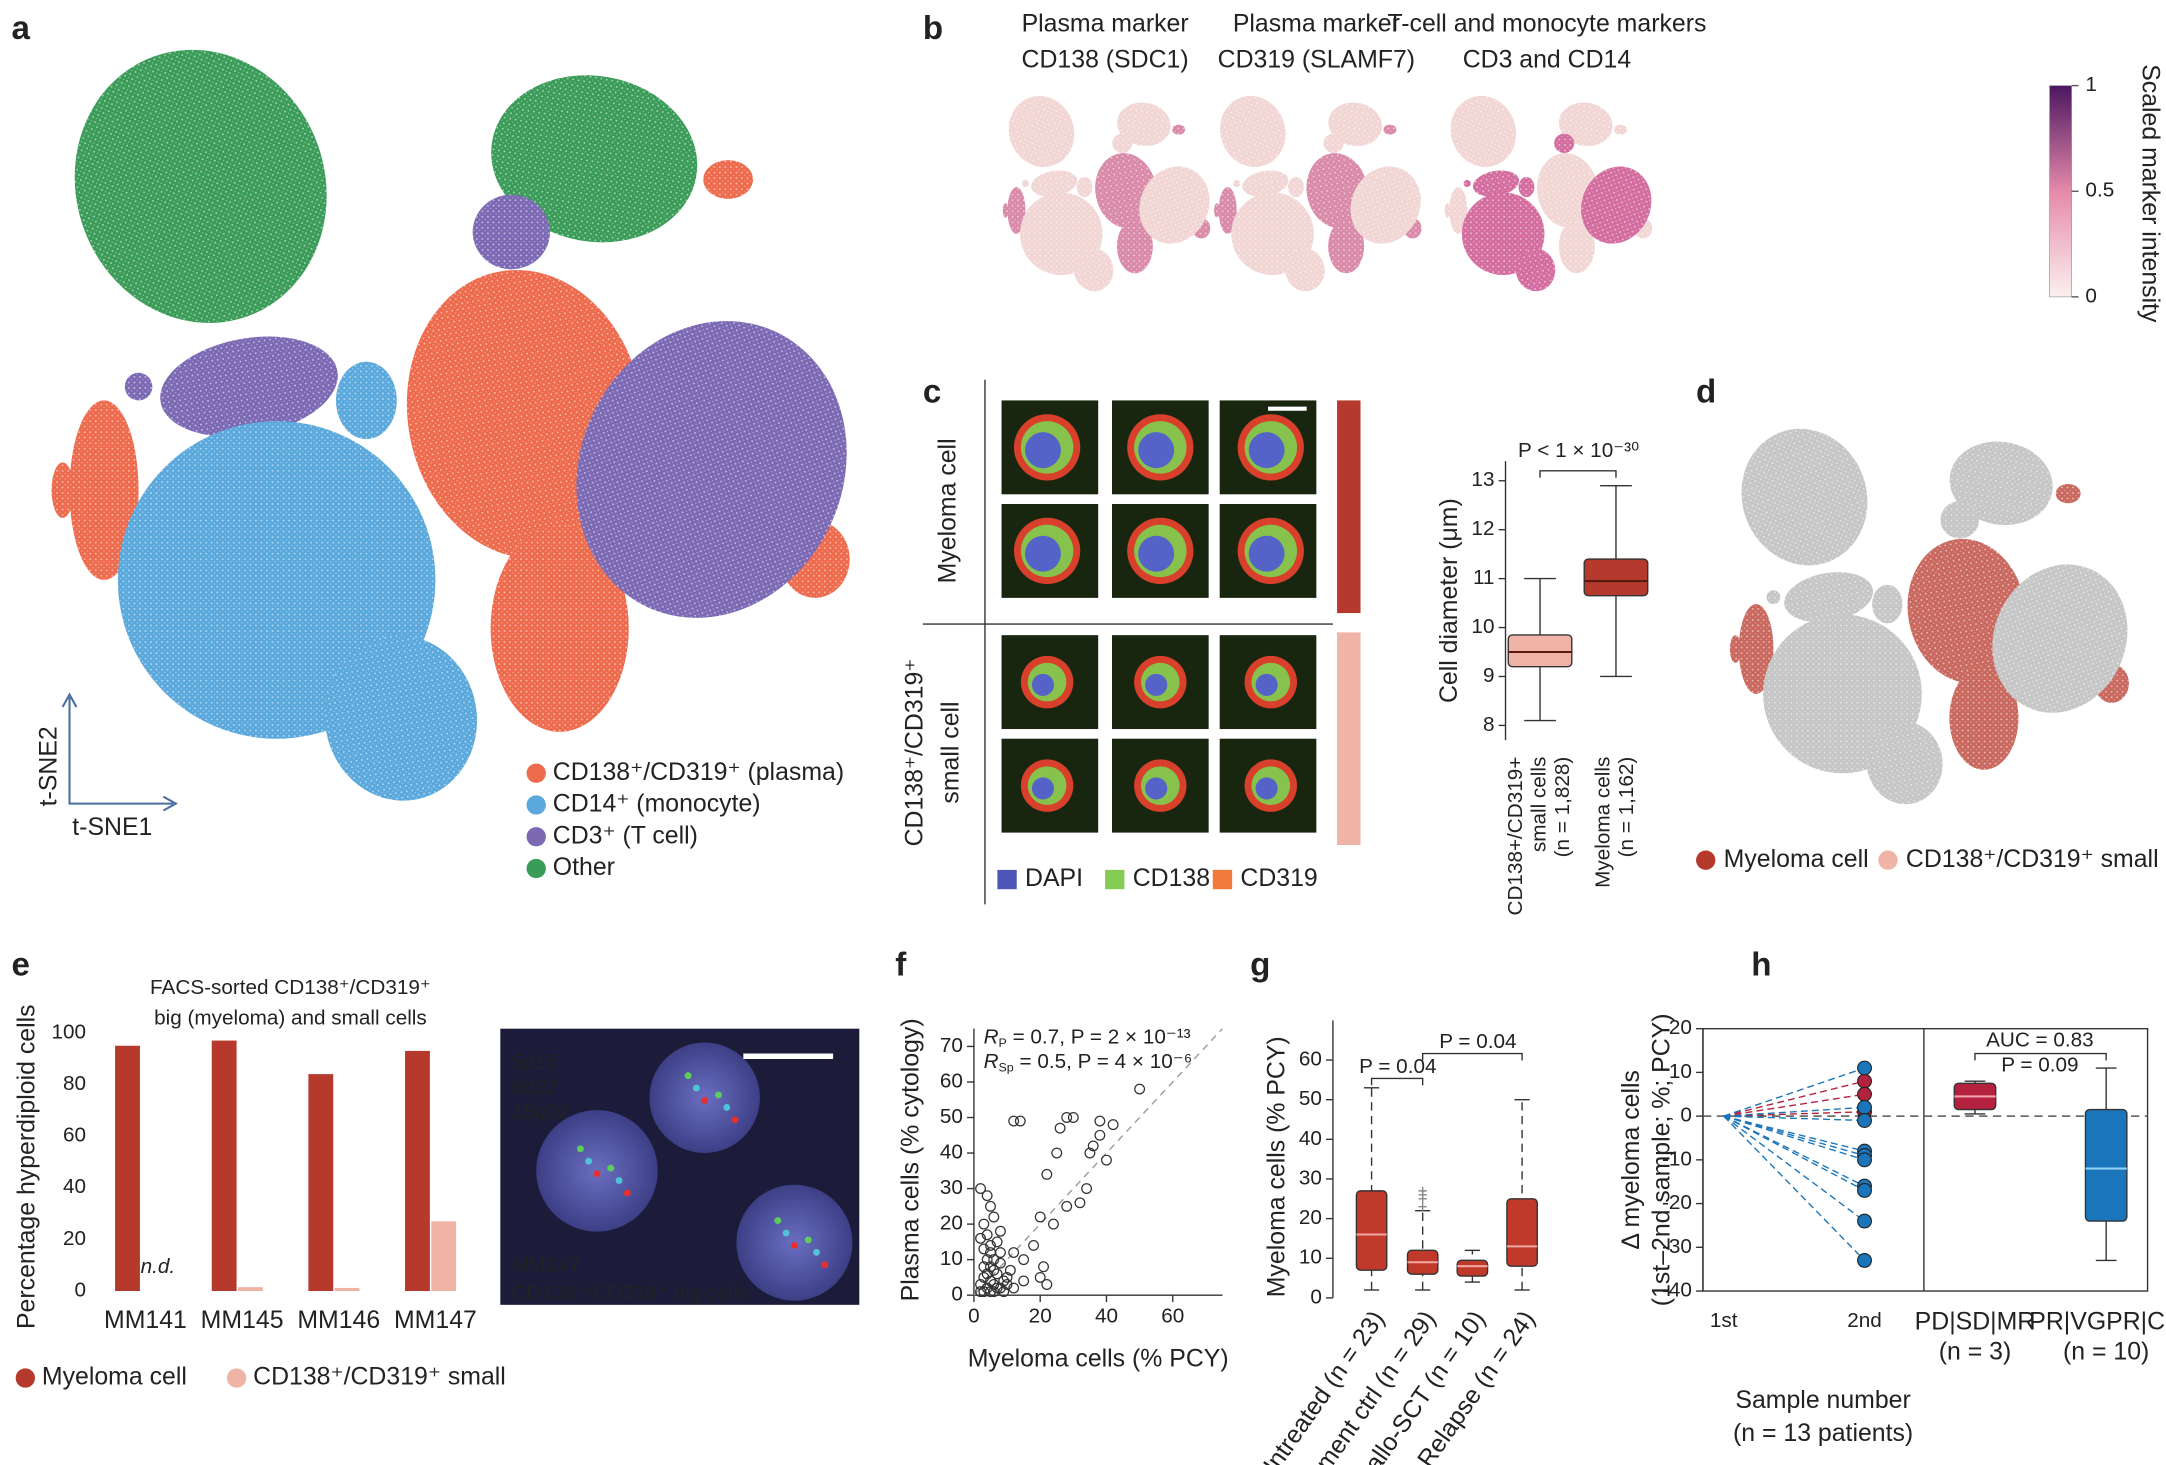 The width and height of the screenshot is (2166, 1465). Describe the element at coordinates (1106, 1316) in the screenshot. I see `x-tick-label: 40` at that location.